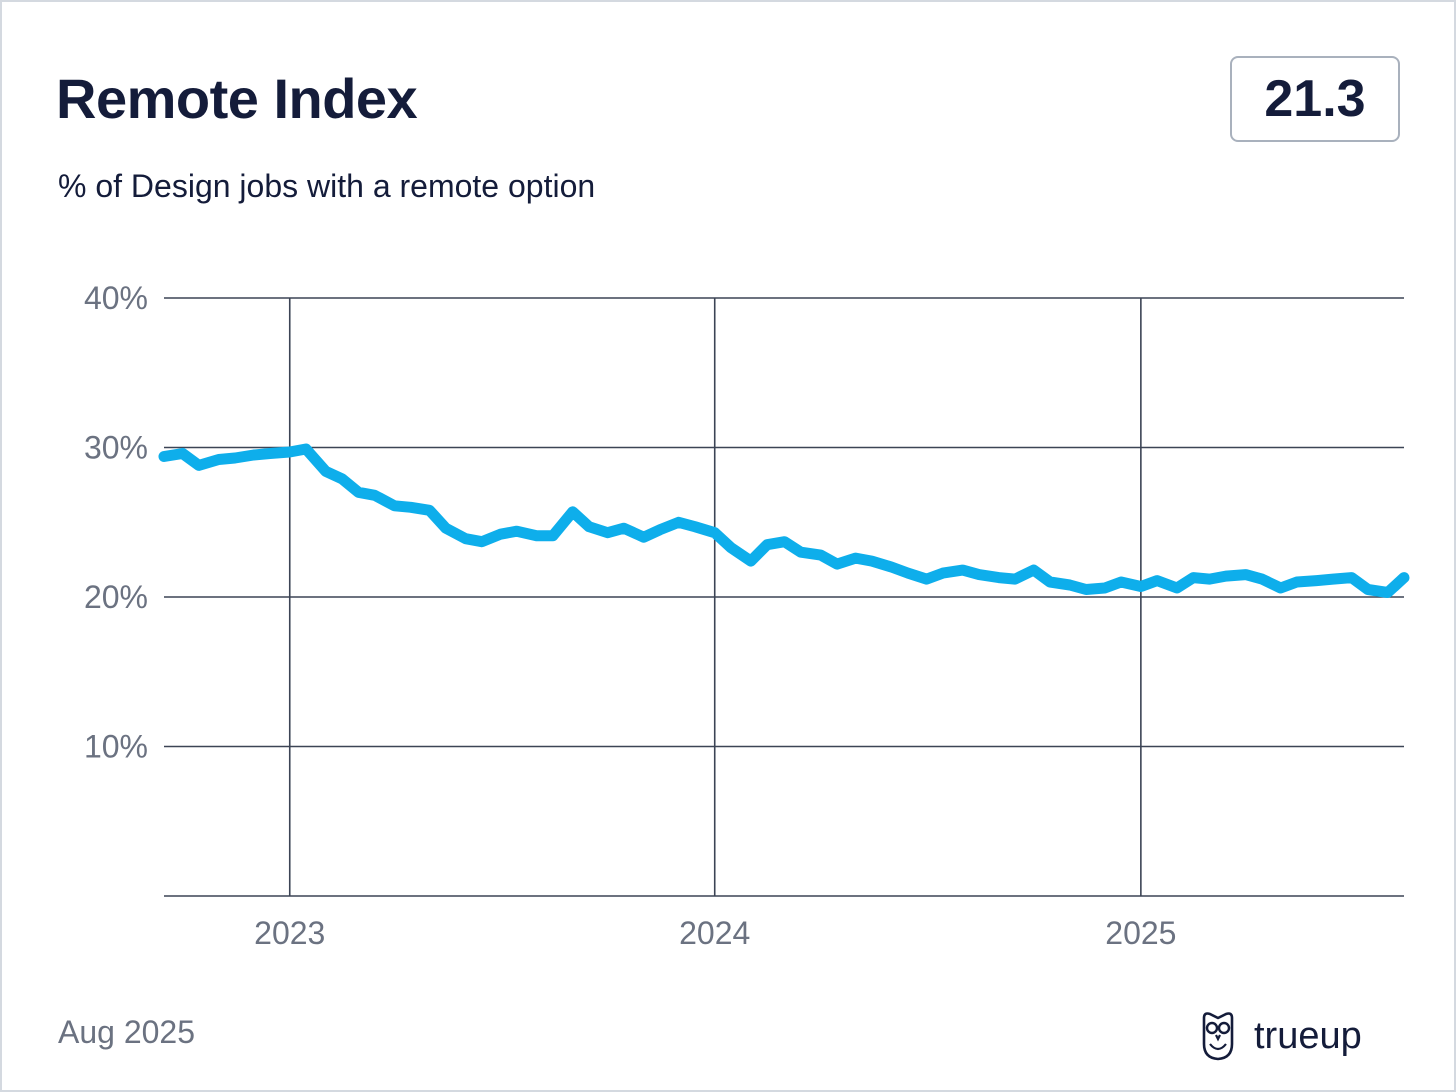  Describe the element at coordinates (714, 933) in the screenshot. I see `x-tick-label: 2024` at that location.